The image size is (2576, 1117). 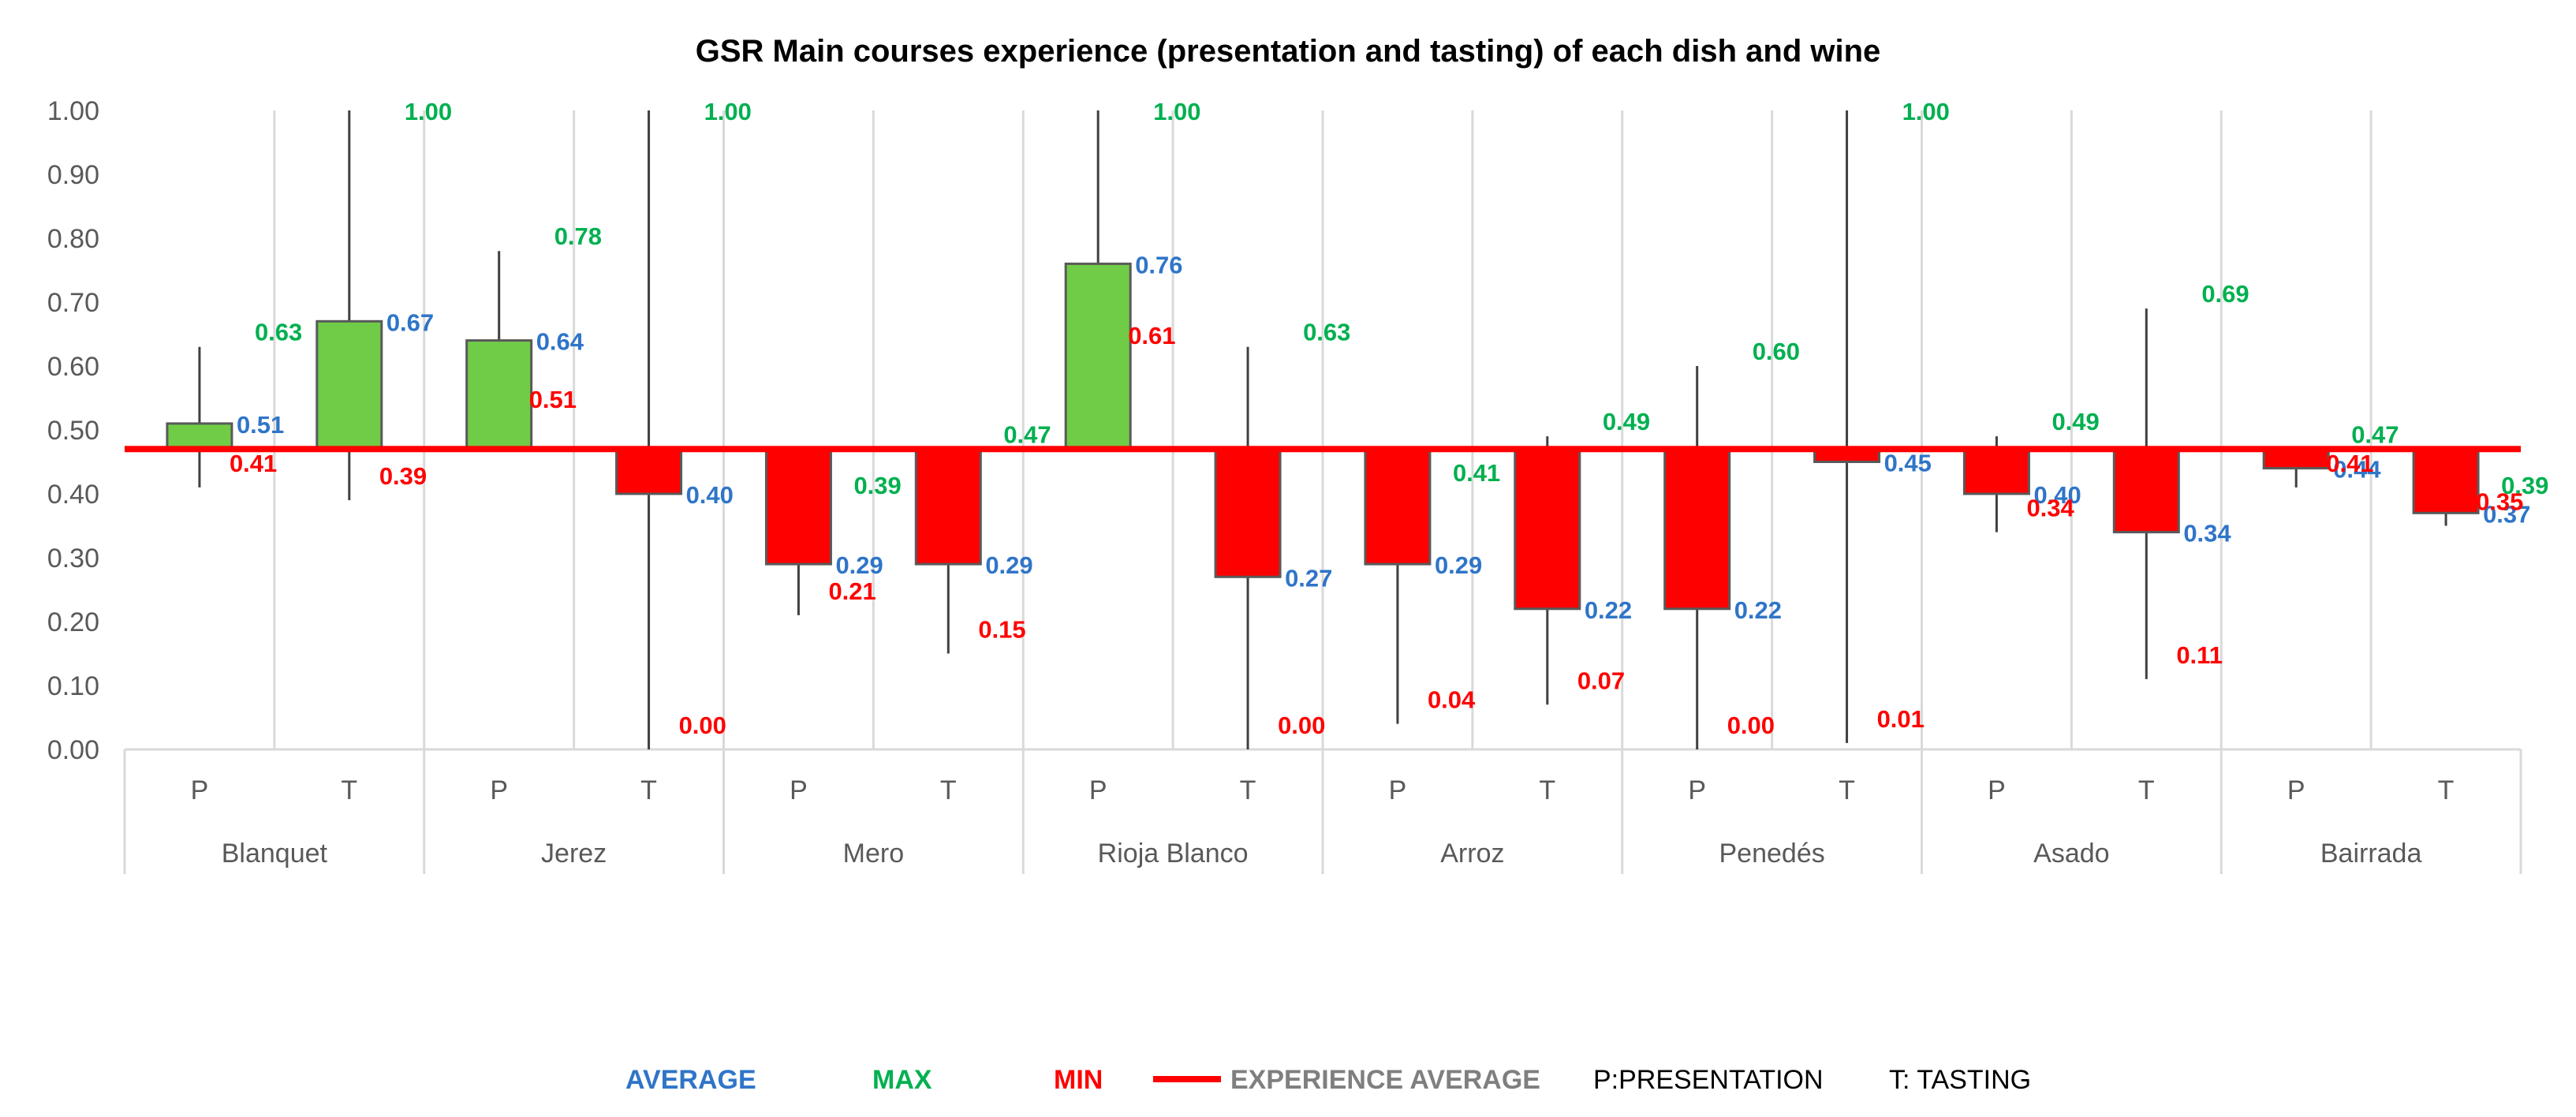 What do you see at coordinates (1708, 1080) in the screenshot?
I see `legend-presentation: P:PRESENTATION` at bounding box center [1708, 1080].